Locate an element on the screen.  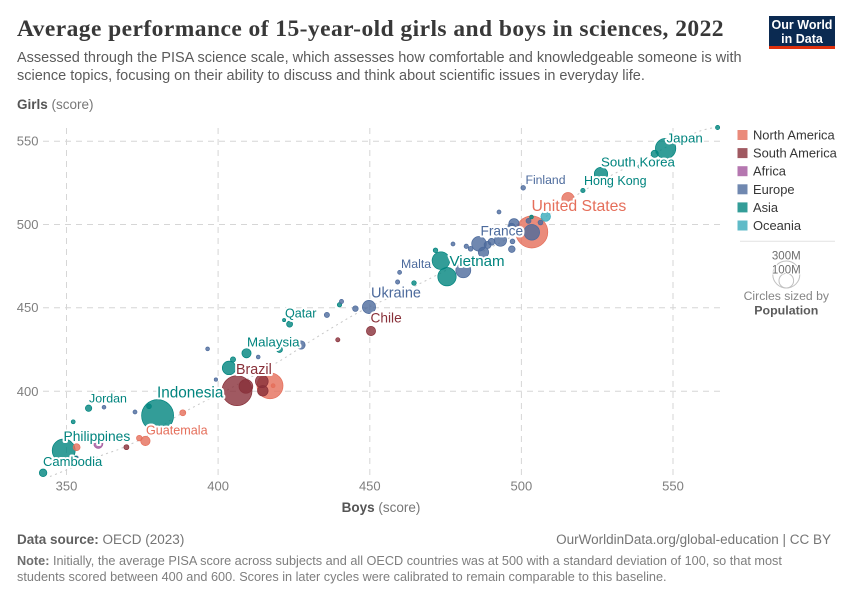
svg-text: Guatemala is located at coordinates (177, 431).